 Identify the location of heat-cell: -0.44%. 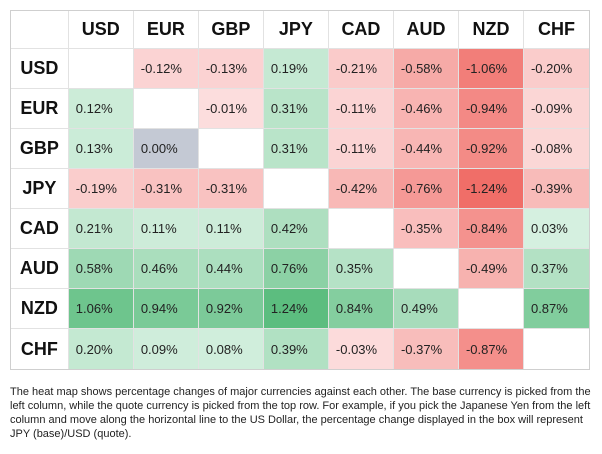
(426, 149).